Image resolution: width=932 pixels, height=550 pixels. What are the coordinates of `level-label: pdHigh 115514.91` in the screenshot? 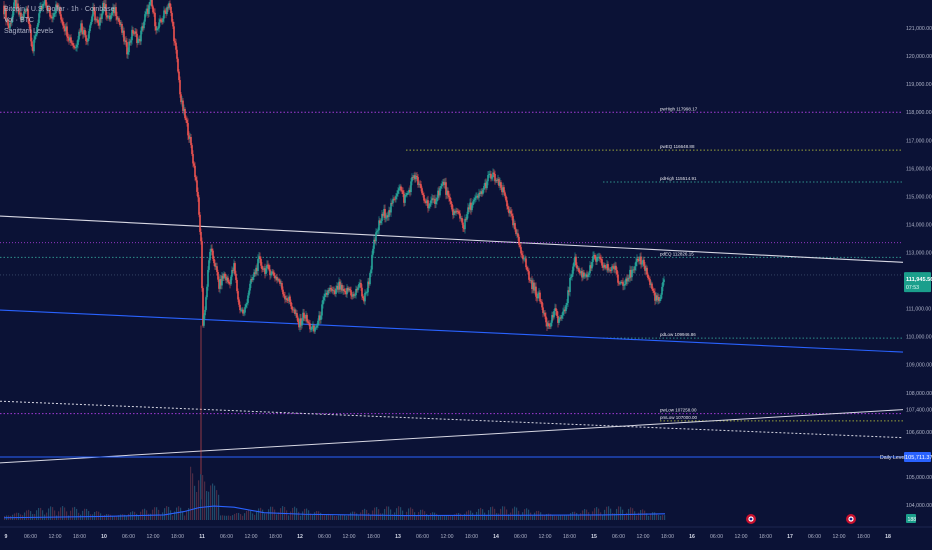 It's located at (678, 178).